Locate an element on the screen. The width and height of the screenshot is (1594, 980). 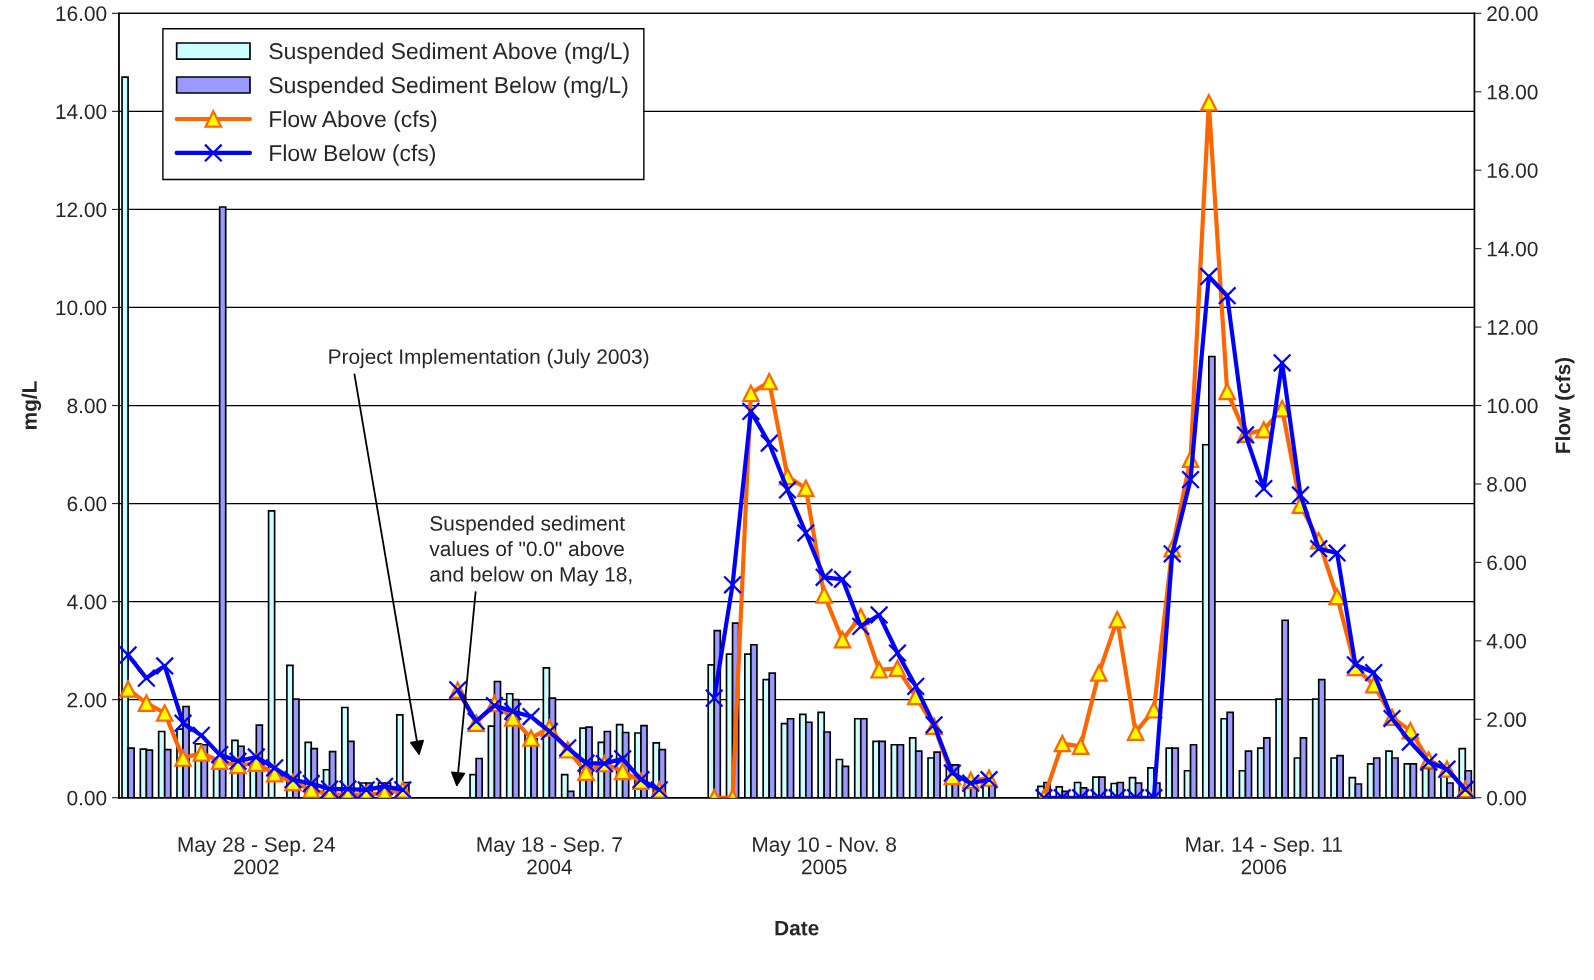
x-tick-label: Mar. 14 - Sep. 11 2006 is located at coordinates (1264, 856).